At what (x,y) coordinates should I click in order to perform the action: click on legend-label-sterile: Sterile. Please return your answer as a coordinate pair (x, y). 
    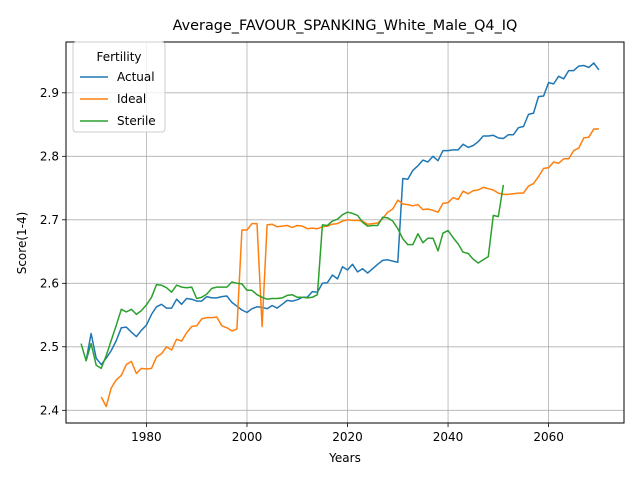
    Looking at the image, I should click on (136, 121).